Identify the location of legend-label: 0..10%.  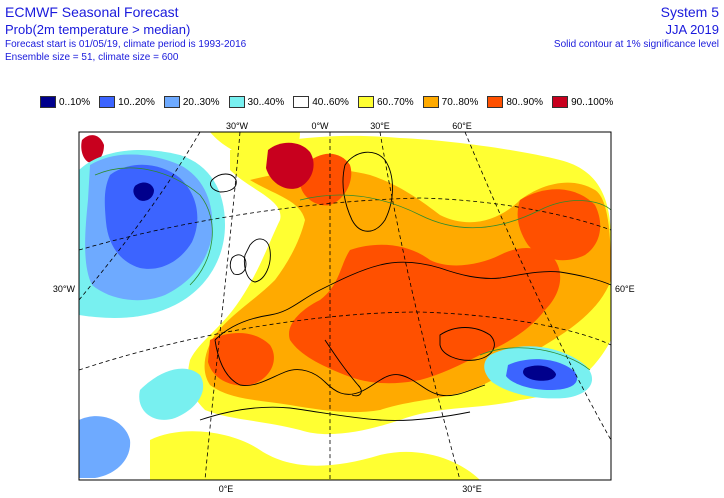
(75, 102).